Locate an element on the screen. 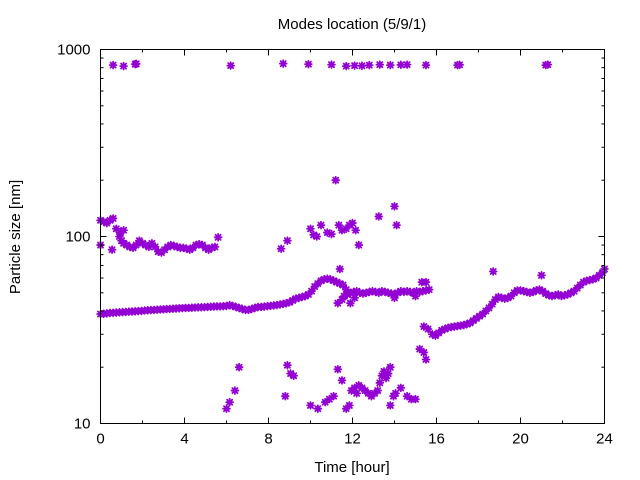  x-tick-label: 24 is located at coordinates (604, 439).